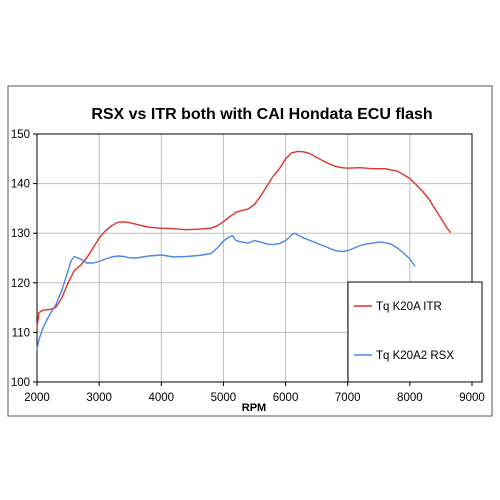 This screenshot has width=500, height=500. I want to click on y-axis: 100 110 120 130 140 150, so click(24, 259).